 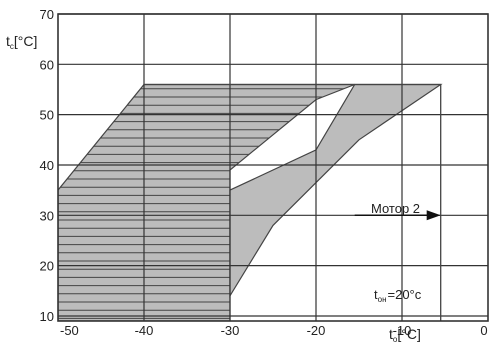 I want to click on y-tick-label: 20, so click(x=47, y=266).